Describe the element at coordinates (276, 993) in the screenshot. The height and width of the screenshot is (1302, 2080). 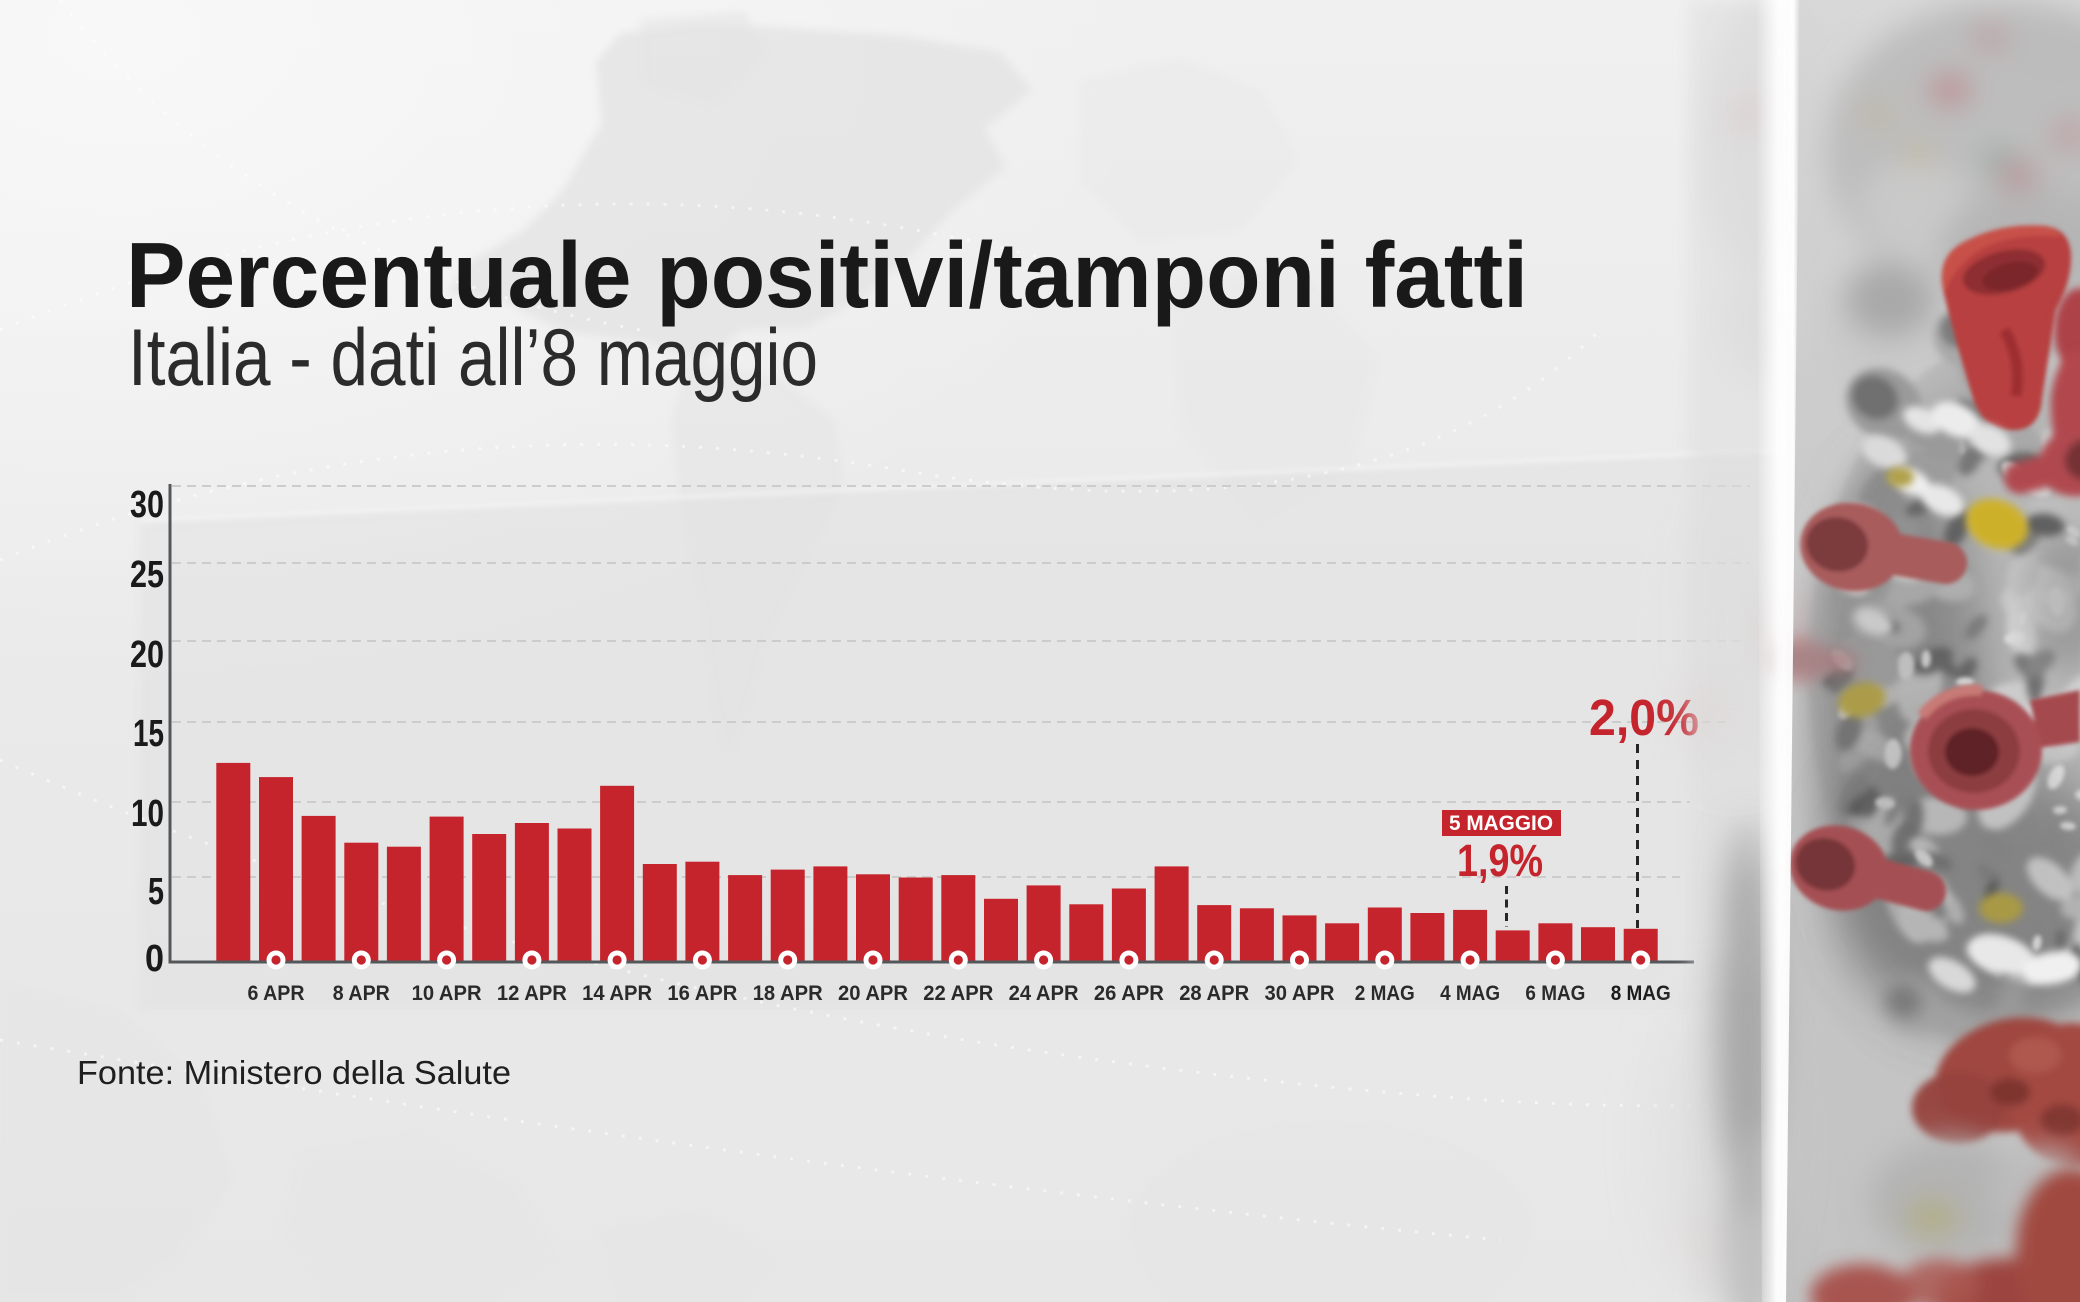
I see `svg-text: 6 APR` at that location.